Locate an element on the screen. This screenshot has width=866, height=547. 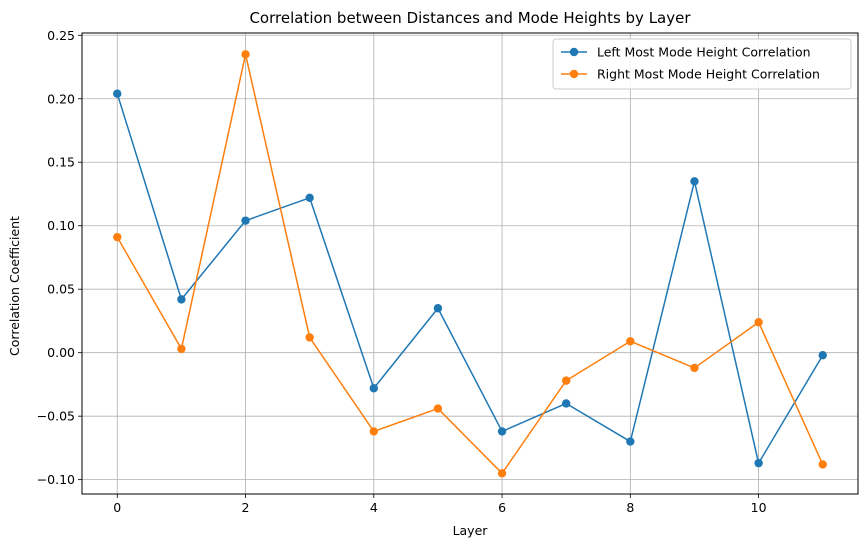
legend-label: Right Most Mode Height Correlation is located at coordinates (708, 74).